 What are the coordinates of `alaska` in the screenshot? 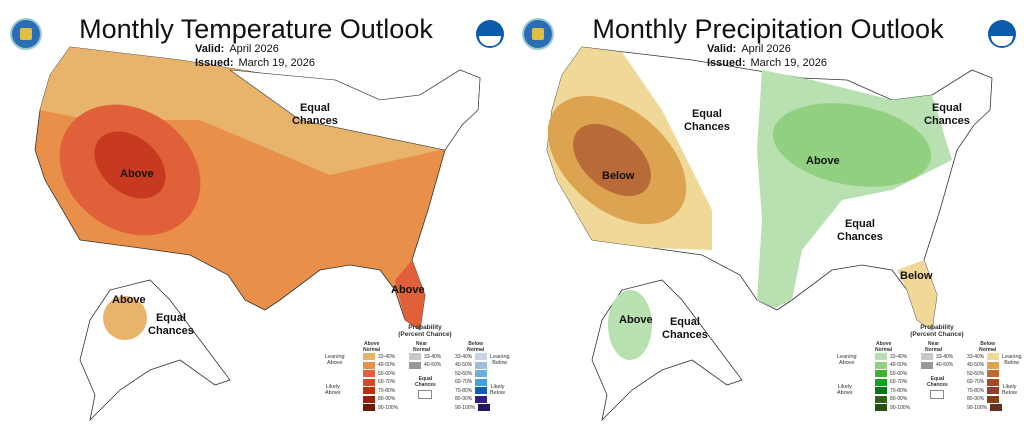 It's located at (155, 350).